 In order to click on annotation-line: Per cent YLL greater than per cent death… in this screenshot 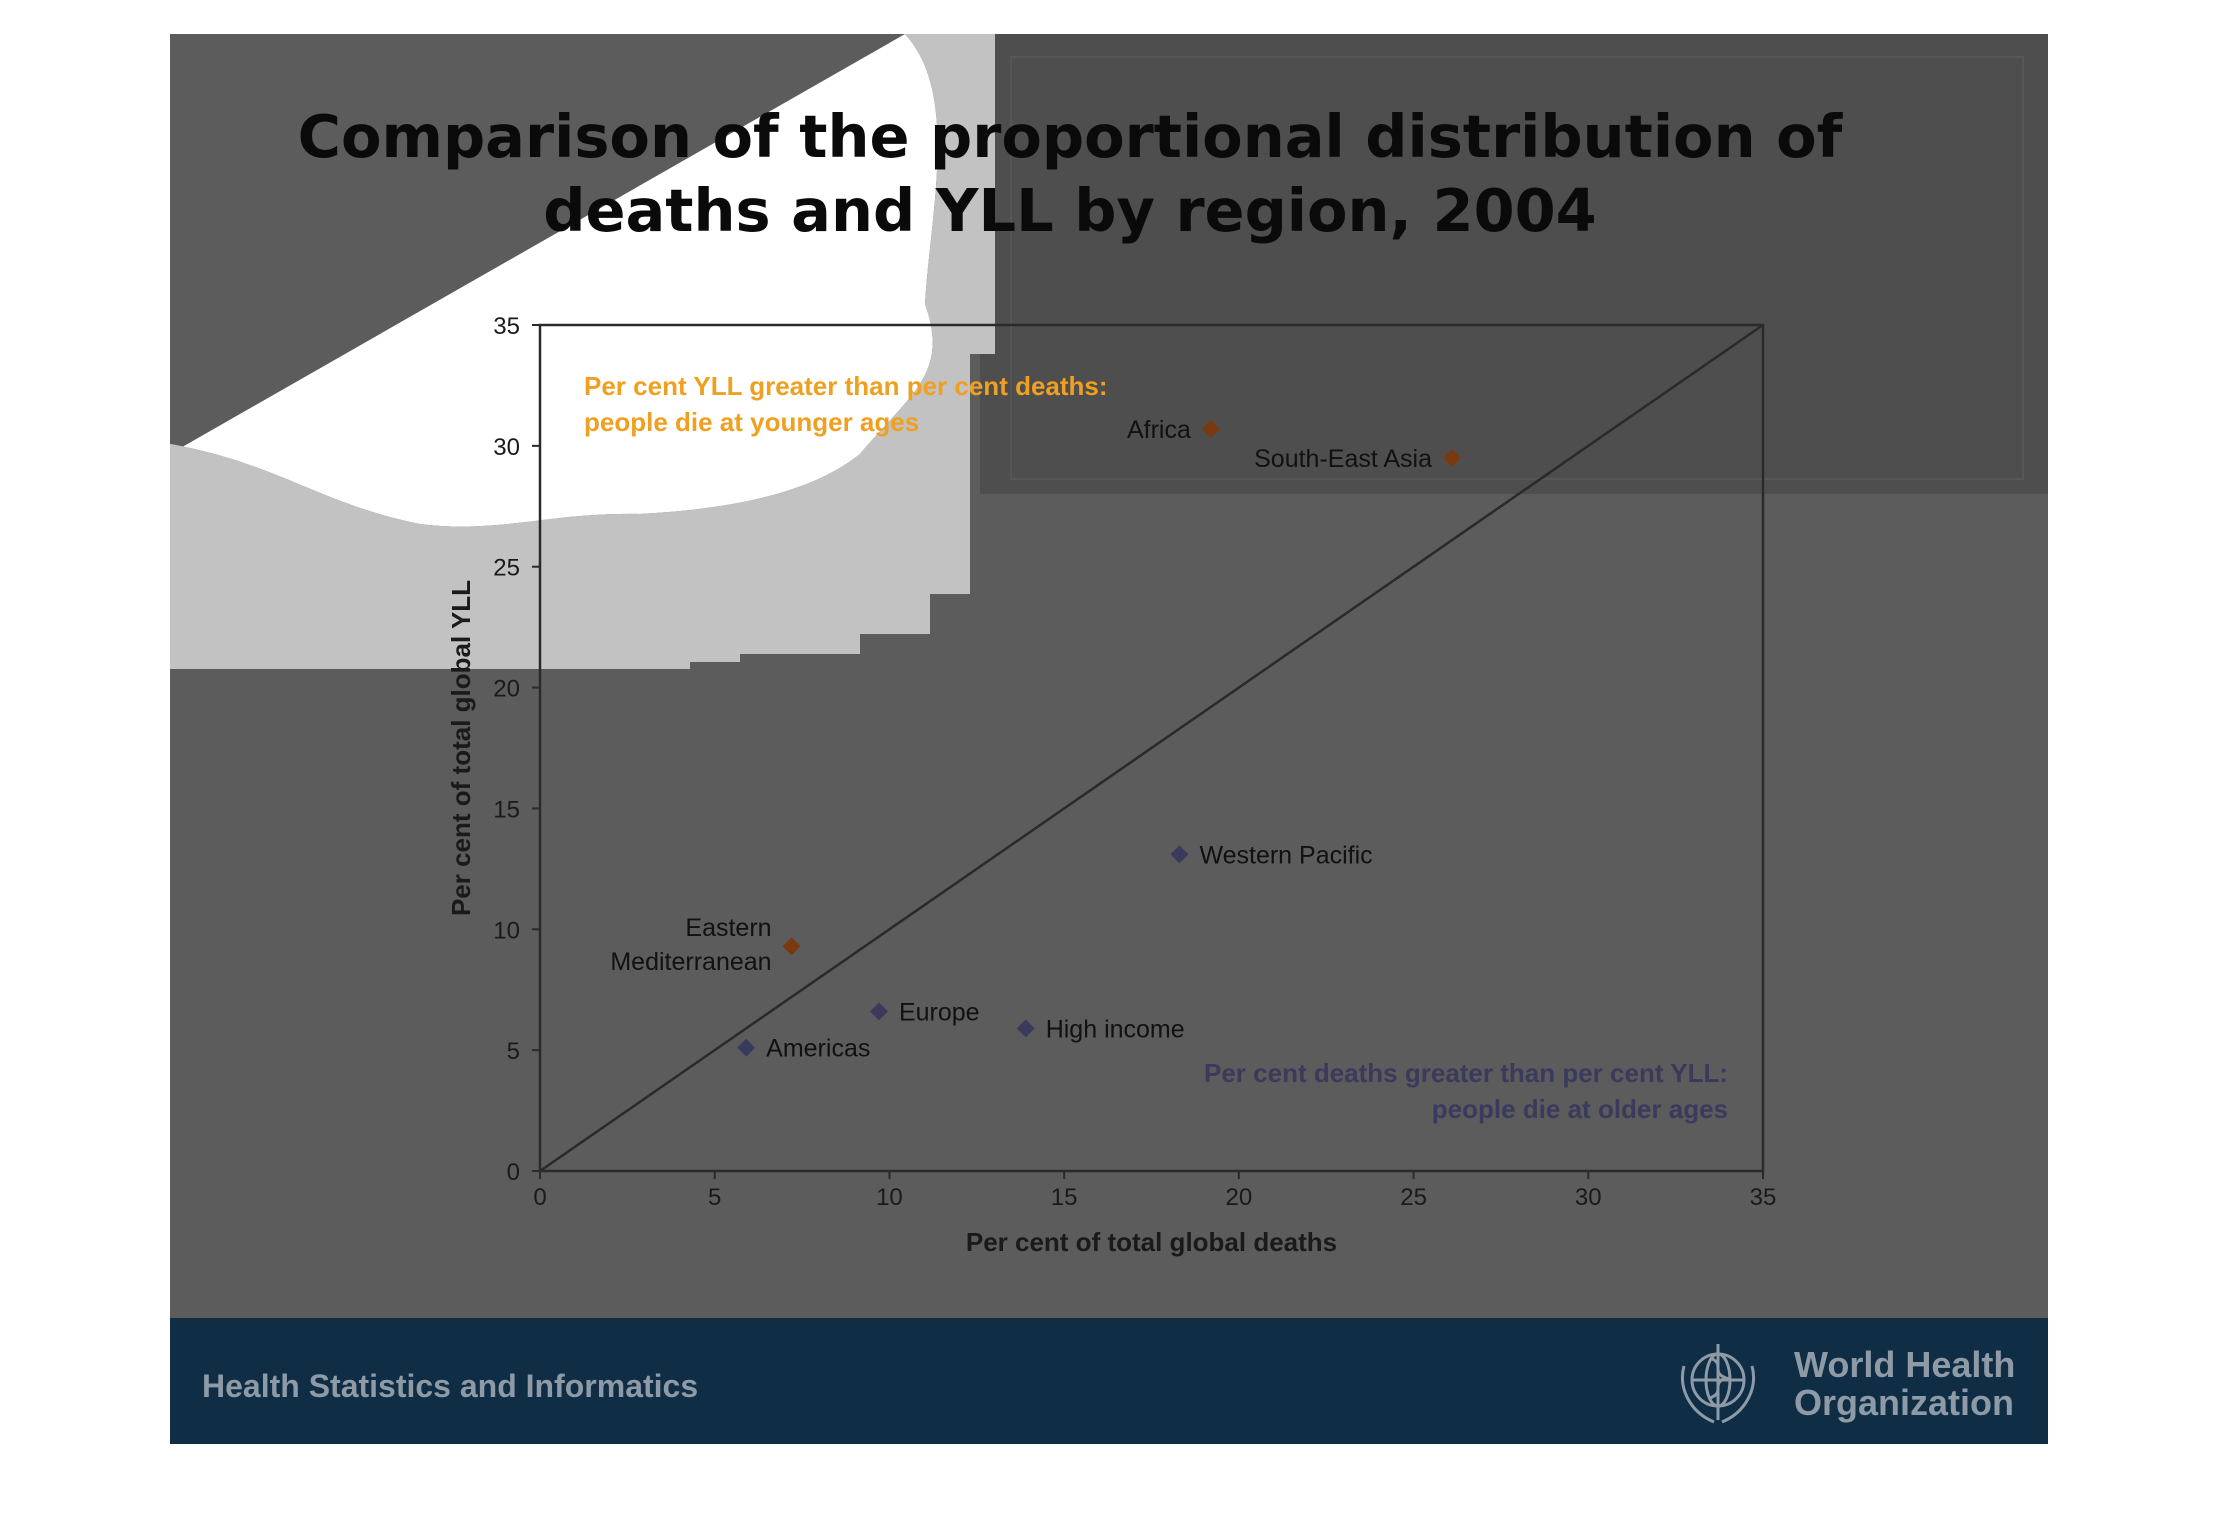, I will do `click(846, 386)`.